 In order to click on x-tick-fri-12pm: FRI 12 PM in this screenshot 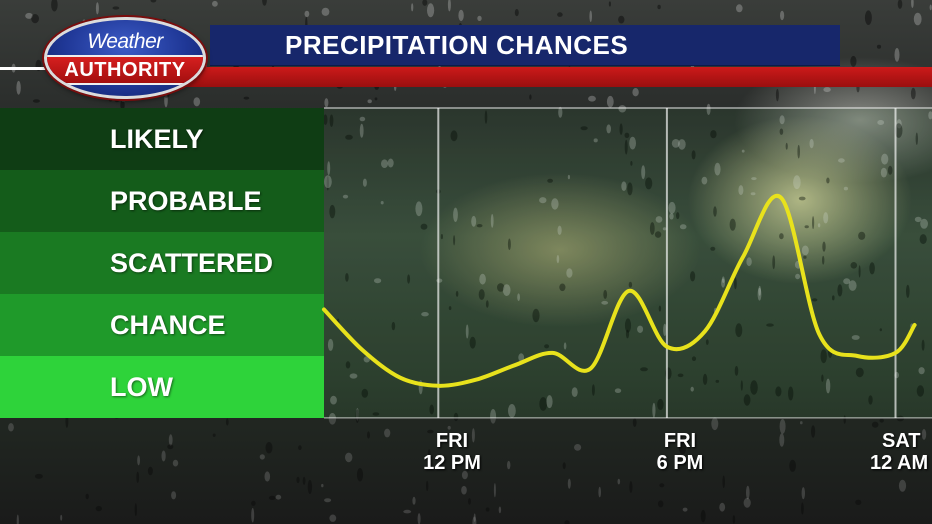, I will do `click(452, 452)`.